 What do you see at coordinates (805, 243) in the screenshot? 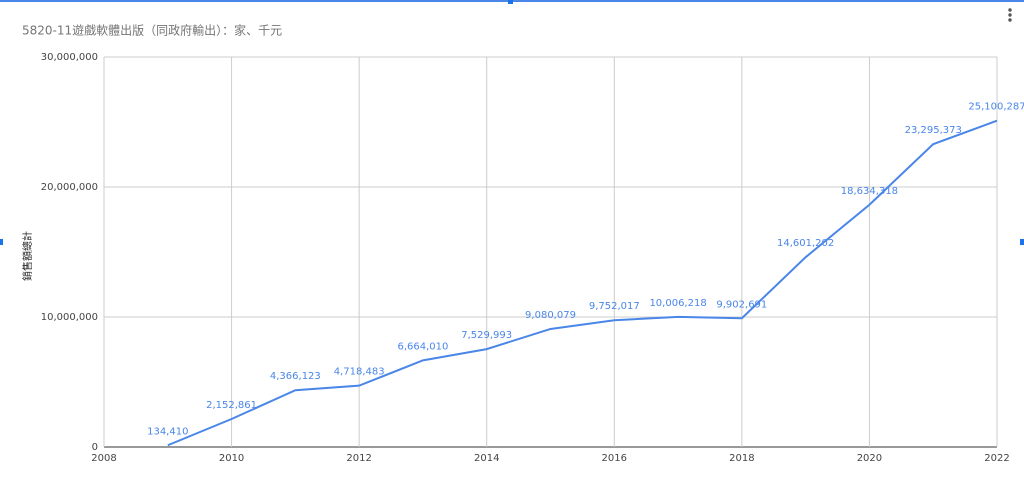
I see `data-label: 14,601,202` at bounding box center [805, 243].